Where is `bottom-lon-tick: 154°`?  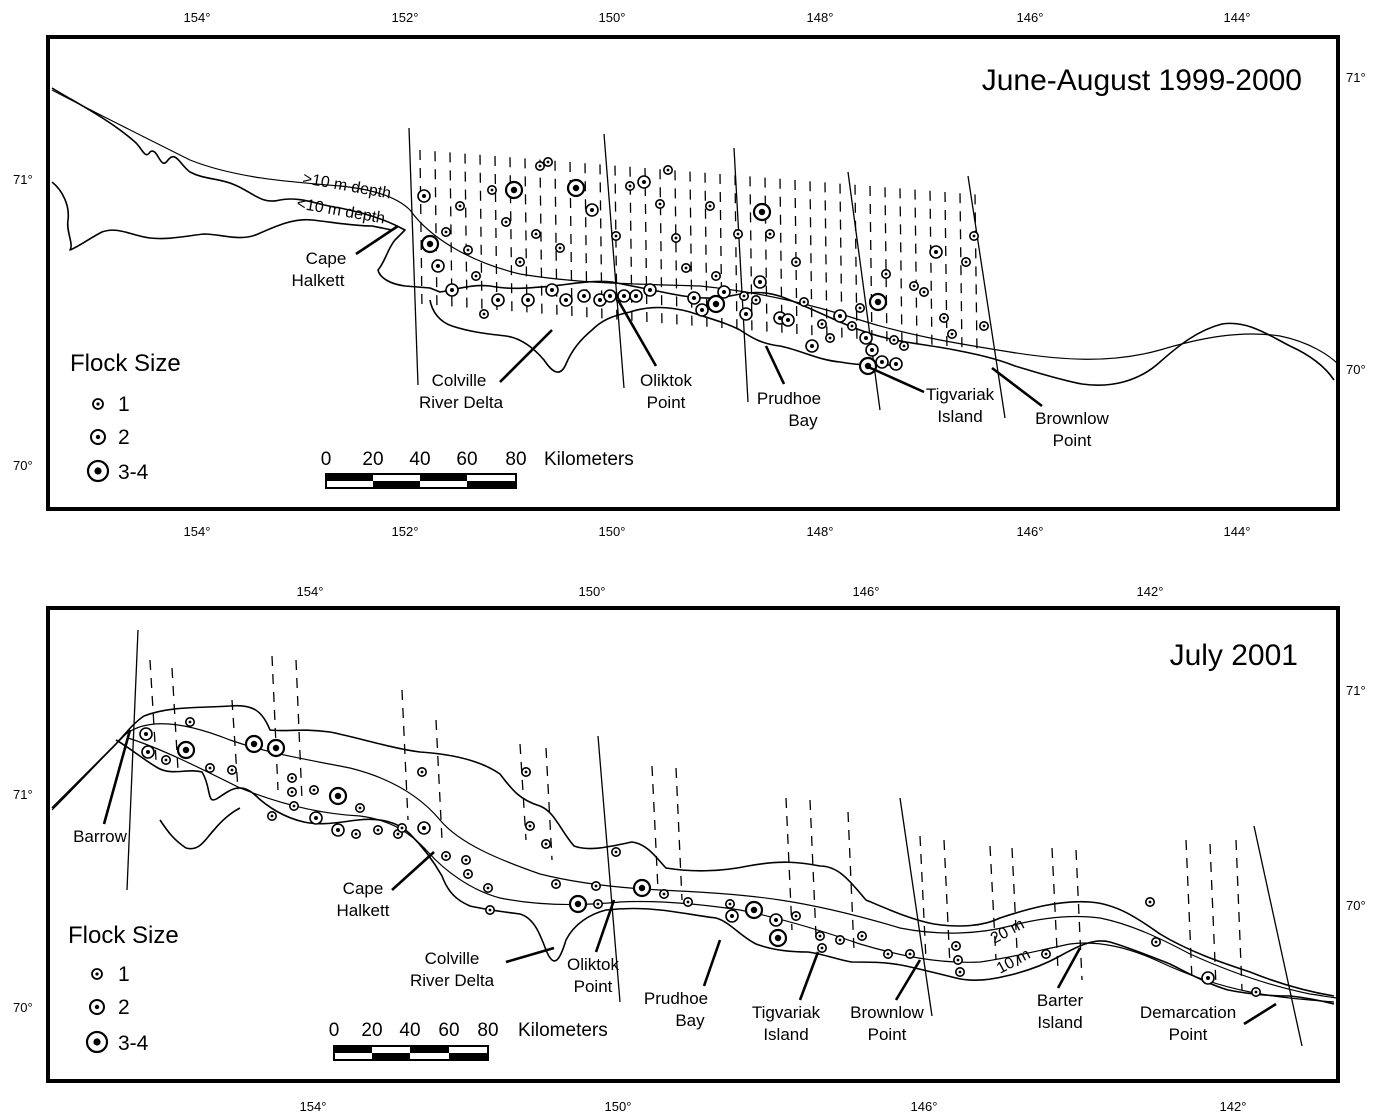 bottom-lon-tick: 154° is located at coordinates (313, 1106).